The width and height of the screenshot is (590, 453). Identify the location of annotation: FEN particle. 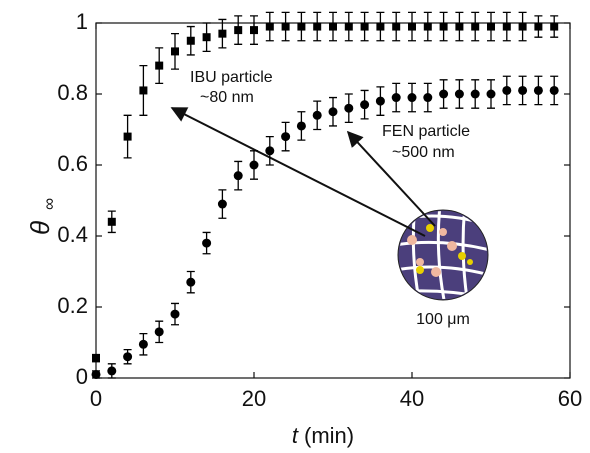
(426, 131).